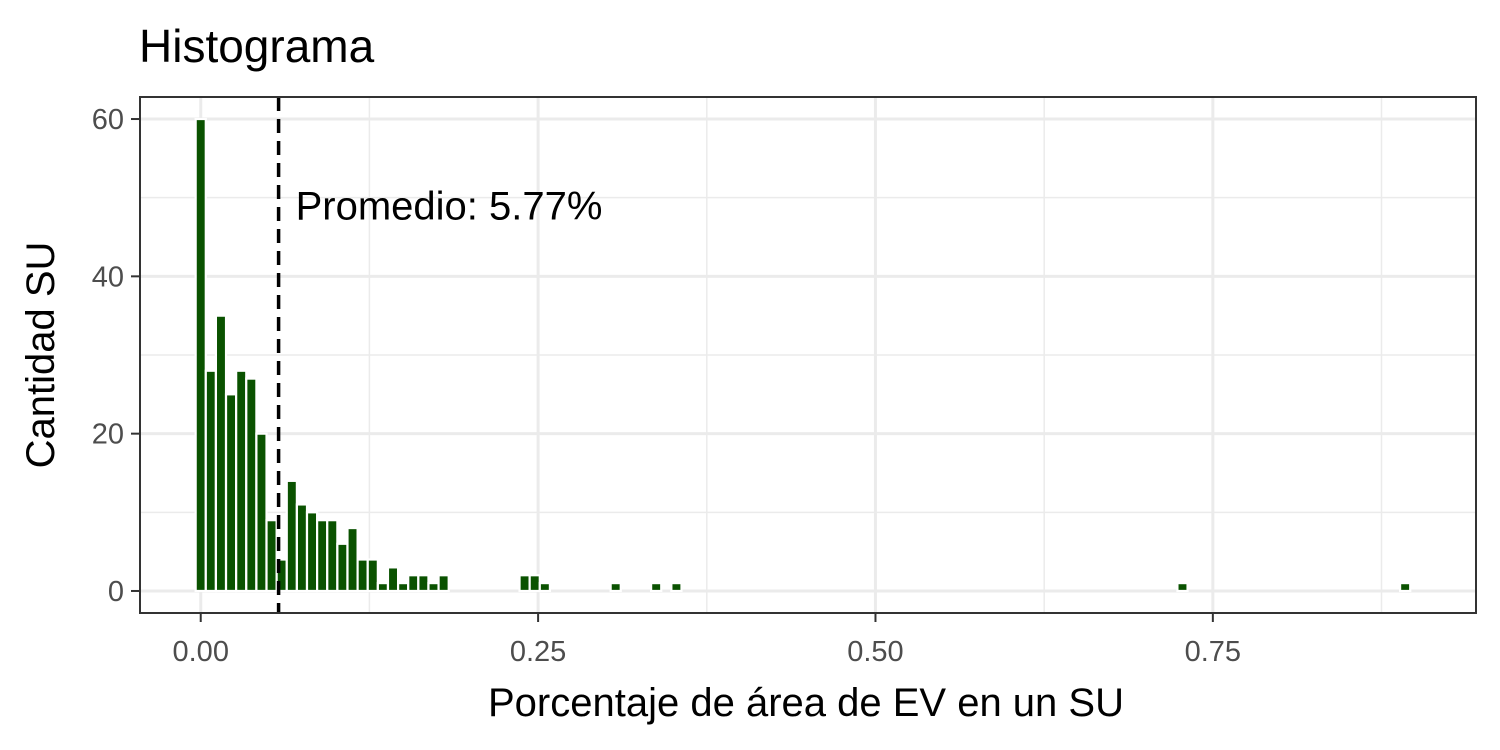 The height and width of the screenshot is (750, 1500). I want to click on y-axis: 0 20 40 60, so click(116, 356).